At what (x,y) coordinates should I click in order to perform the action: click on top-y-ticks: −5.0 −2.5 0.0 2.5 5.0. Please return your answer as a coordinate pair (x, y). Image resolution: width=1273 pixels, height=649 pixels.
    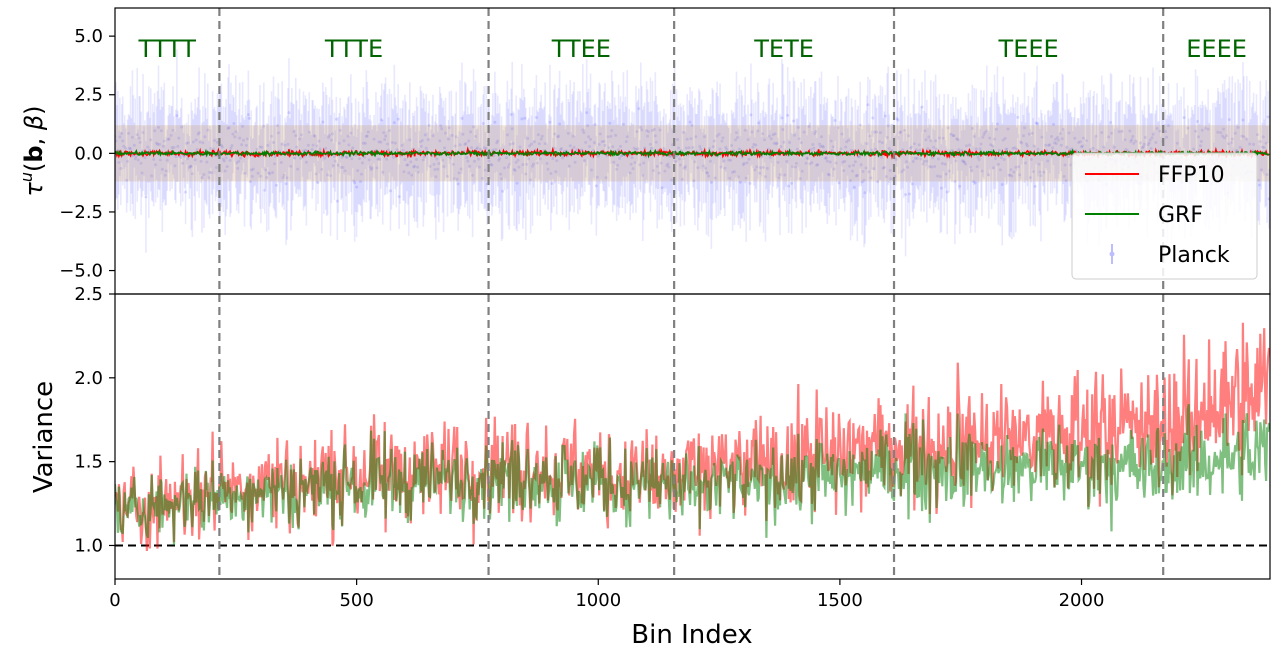
    Looking at the image, I should click on (87, 154).